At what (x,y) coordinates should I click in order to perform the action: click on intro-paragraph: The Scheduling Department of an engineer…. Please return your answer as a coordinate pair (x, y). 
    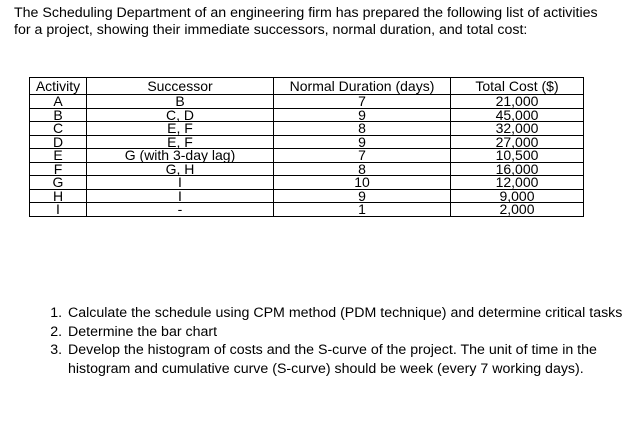
    Looking at the image, I should click on (306, 21).